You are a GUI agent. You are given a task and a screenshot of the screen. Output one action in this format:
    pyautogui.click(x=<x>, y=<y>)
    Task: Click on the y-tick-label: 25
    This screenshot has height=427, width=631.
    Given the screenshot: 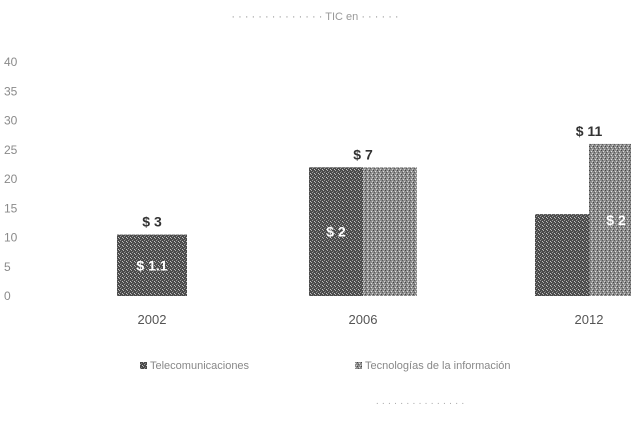 What is the action you would take?
    pyautogui.click(x=11, y=150)
    